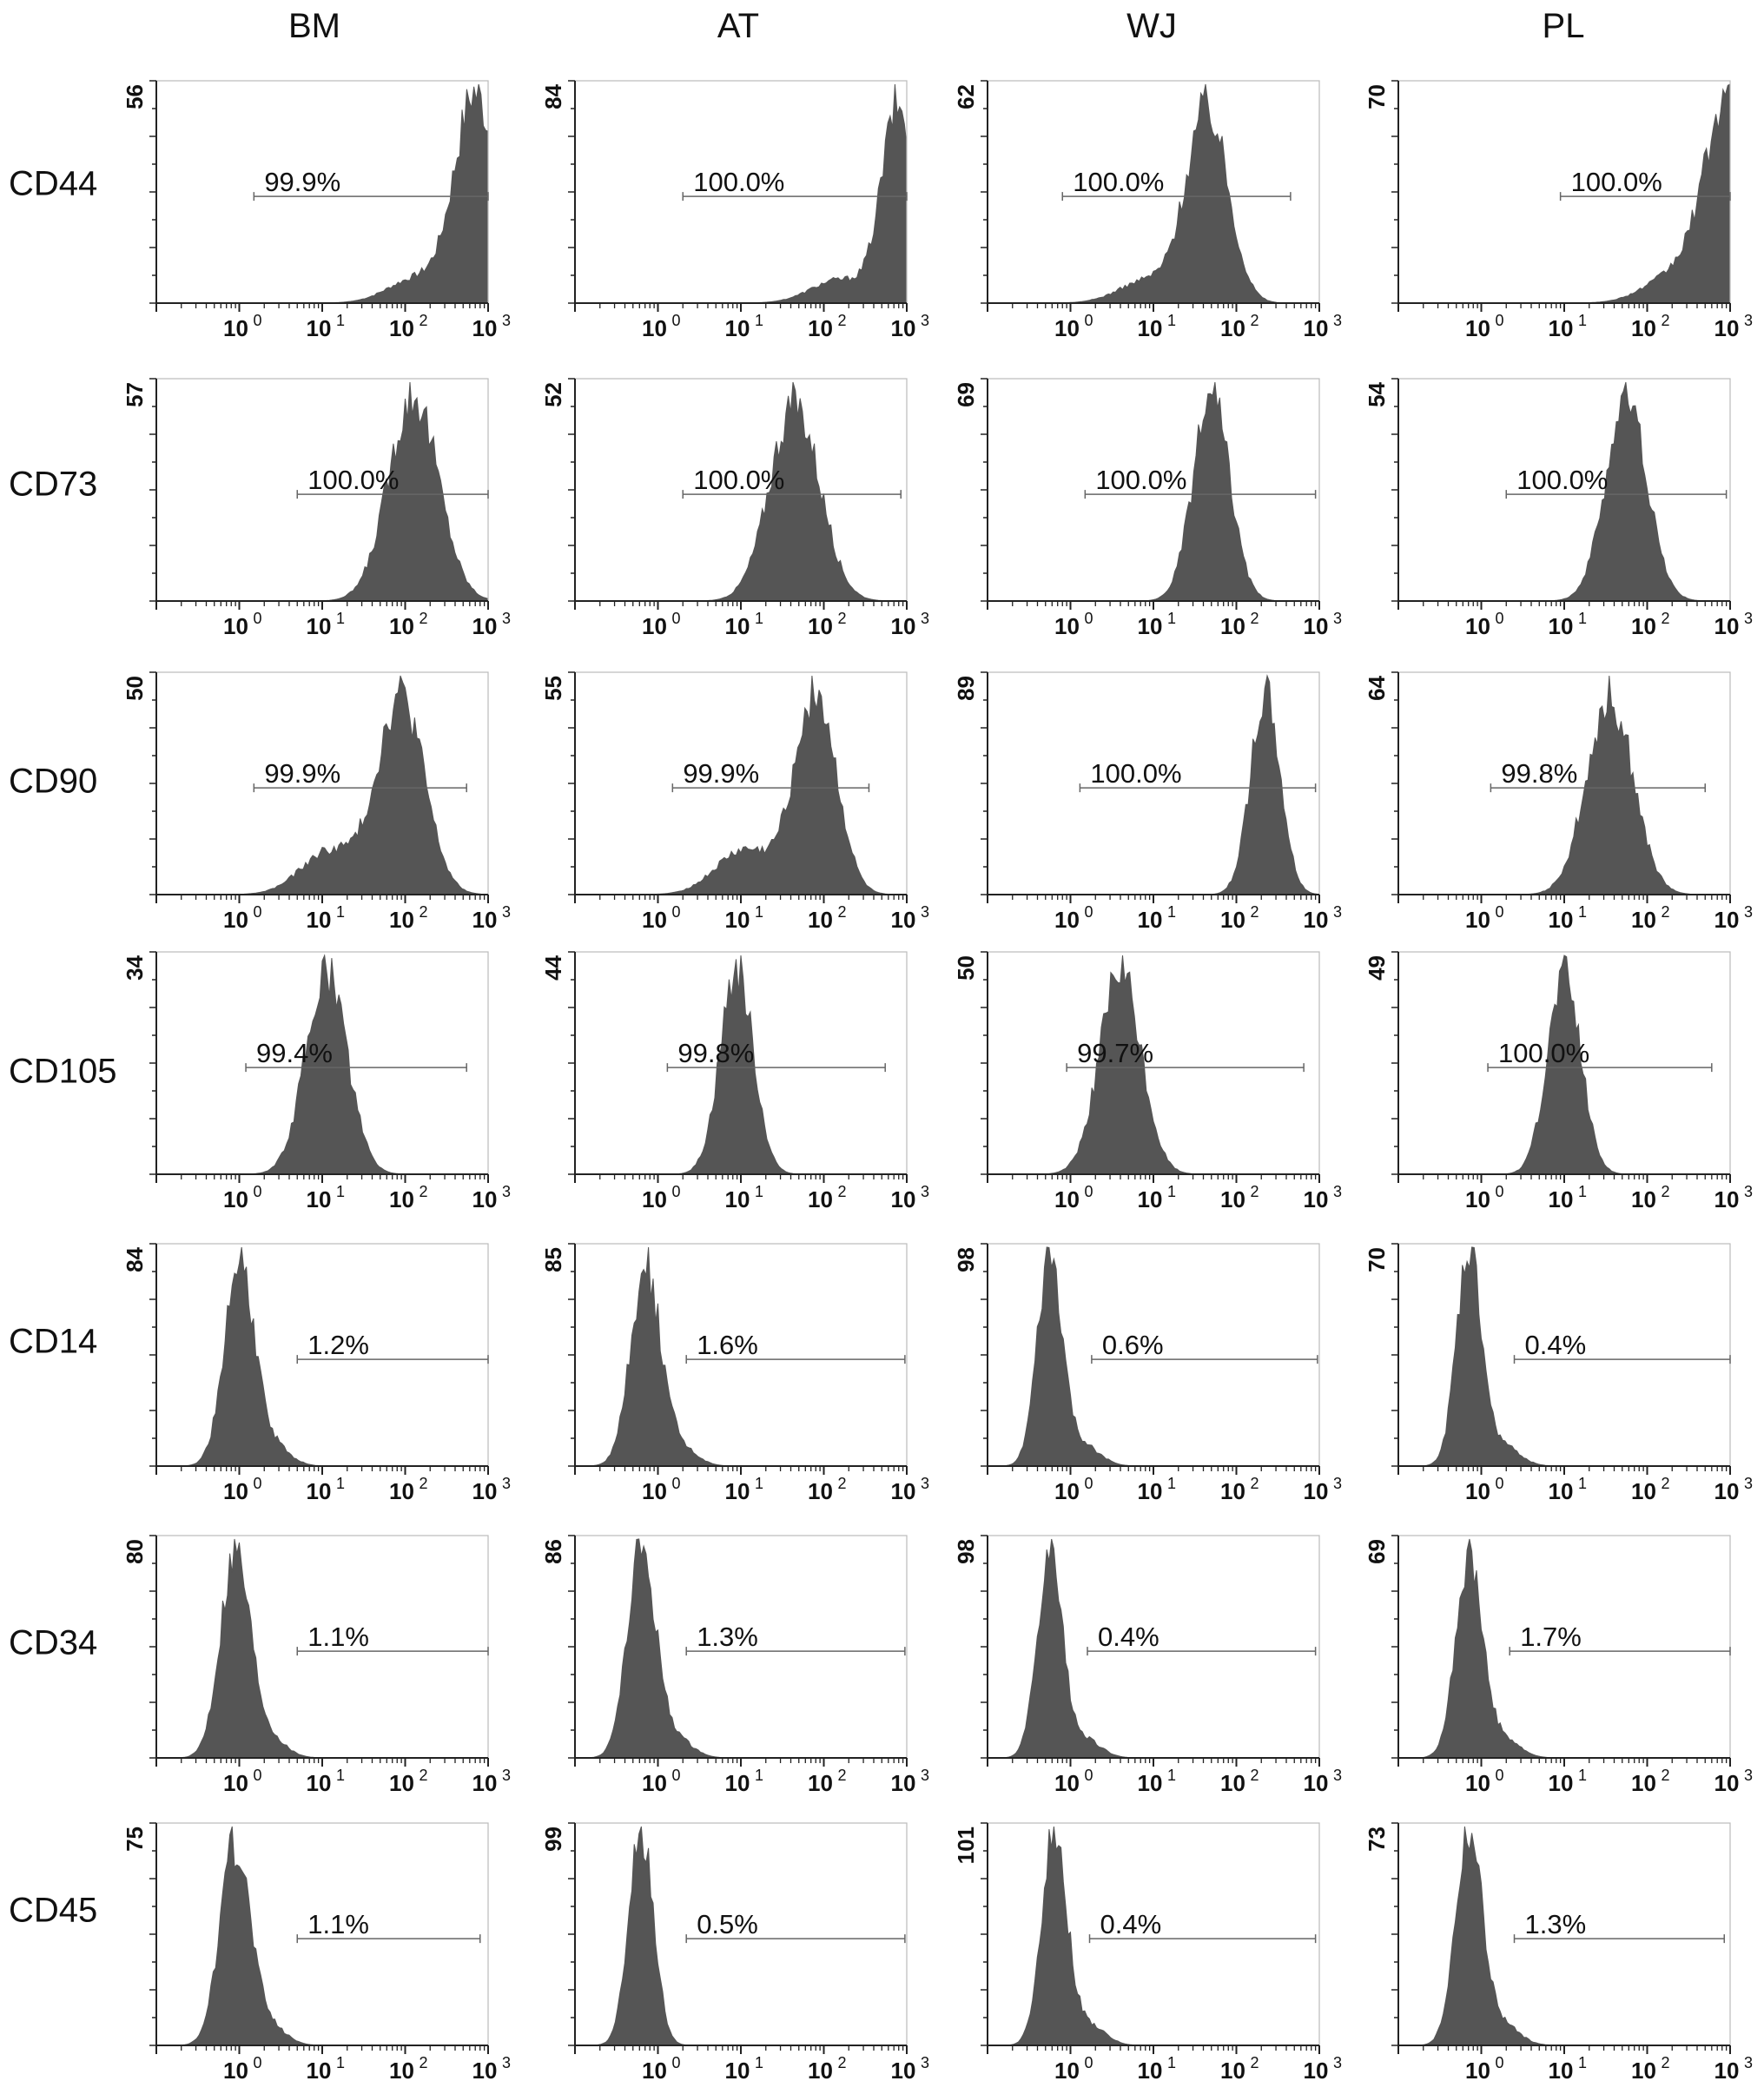 The image size is (1764, 2081). What do you see at coordinates (727, 1924) in the screenshot?
I see `gate-percent-label: 0.5%` at bounding box center [727, 1924].